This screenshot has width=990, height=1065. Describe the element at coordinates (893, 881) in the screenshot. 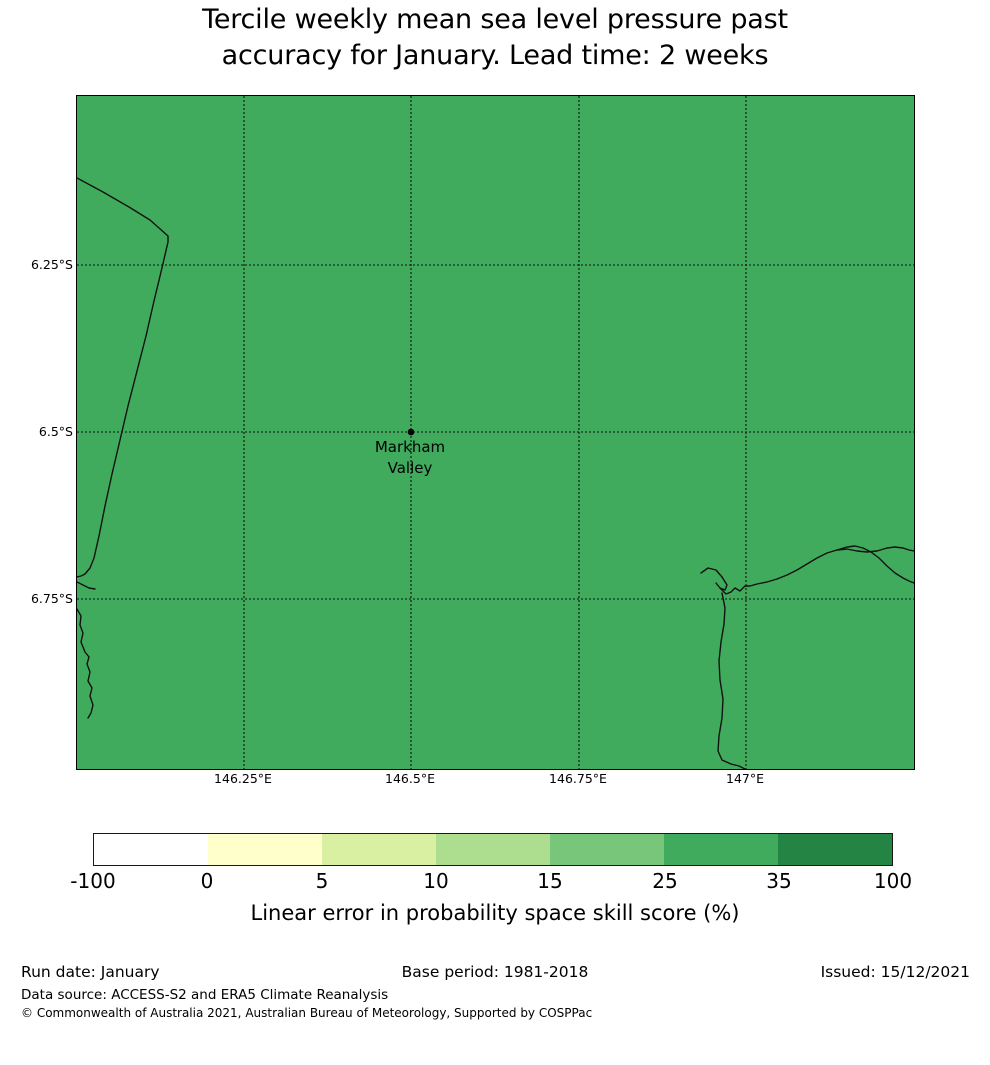

I see `colorbar-tick-7: 100` at that location.